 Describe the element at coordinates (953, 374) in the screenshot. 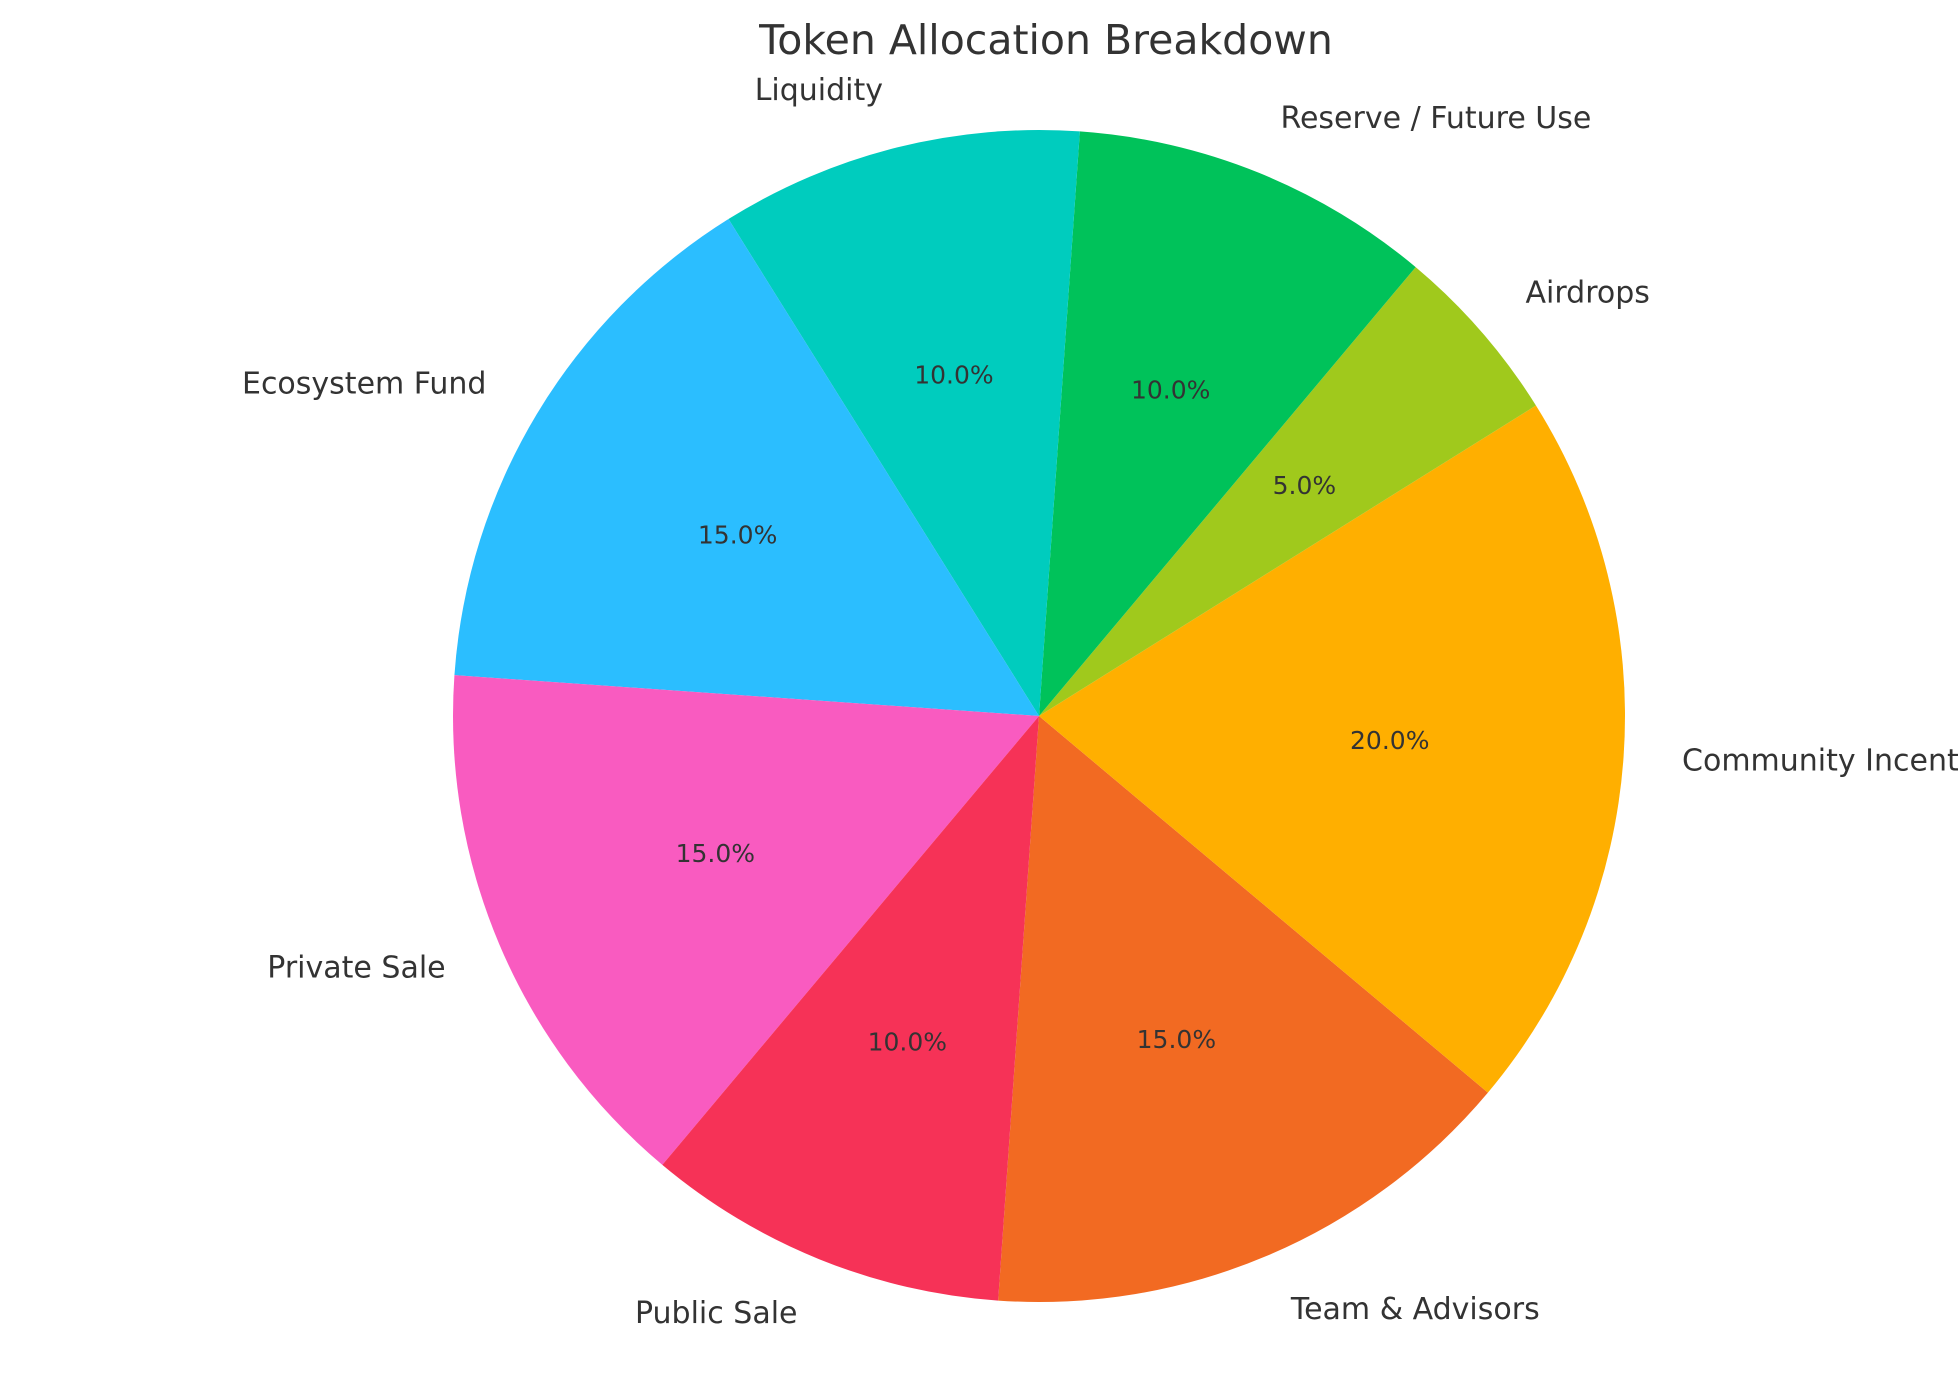

I see `pct-label-liquidity: 10.0%` at that location.